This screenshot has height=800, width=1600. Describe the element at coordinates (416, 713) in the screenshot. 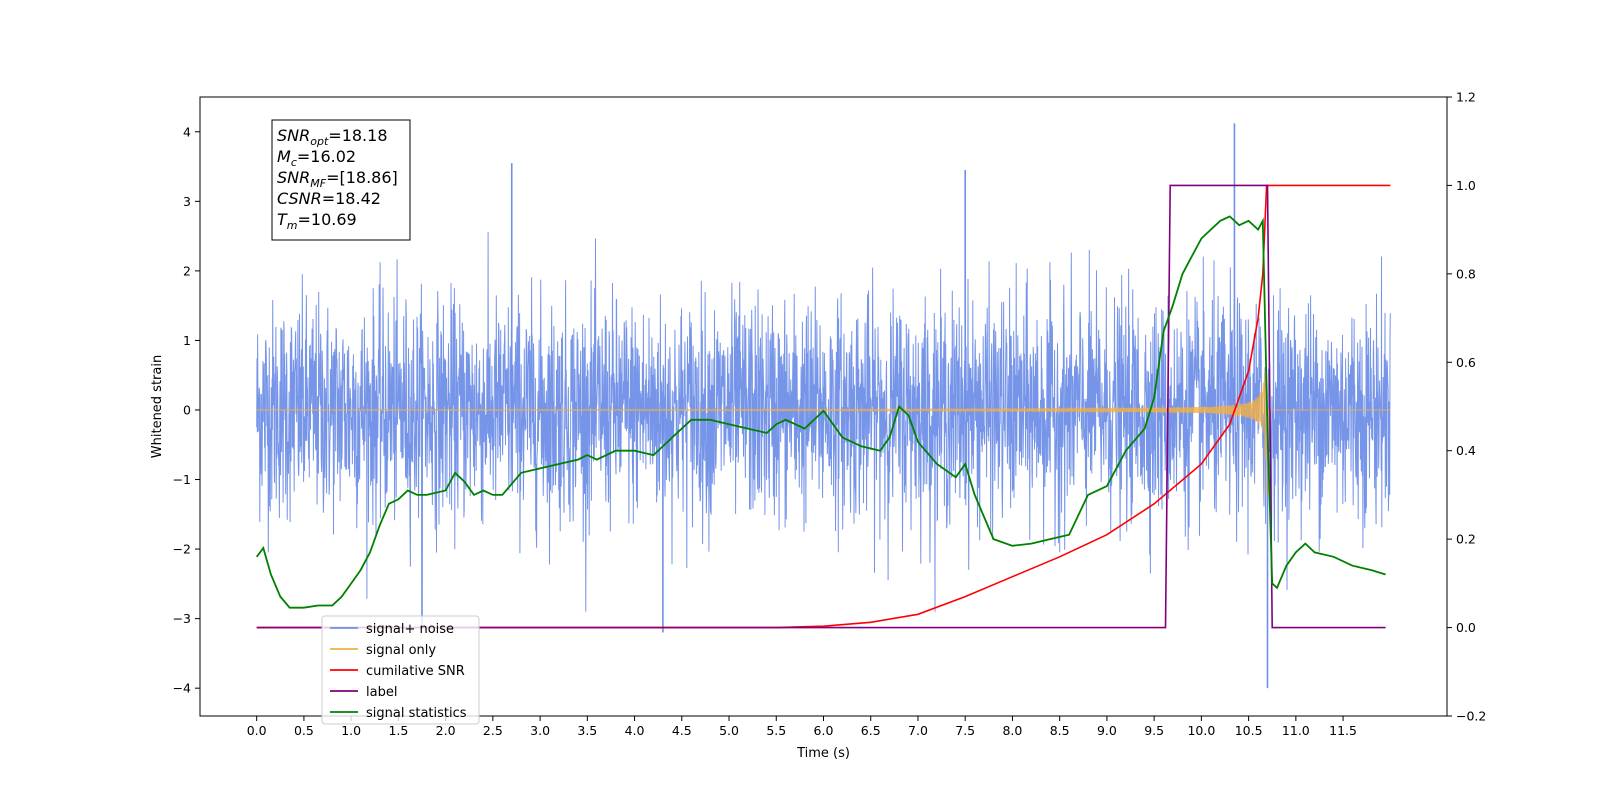

I see `legend-label-4: signal statistics` at that location.